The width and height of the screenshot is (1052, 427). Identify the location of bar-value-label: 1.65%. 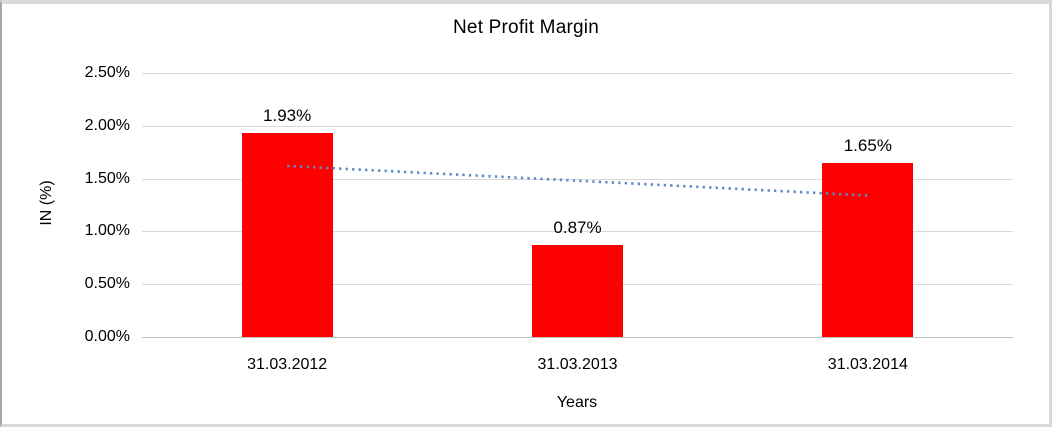
(867, 145).